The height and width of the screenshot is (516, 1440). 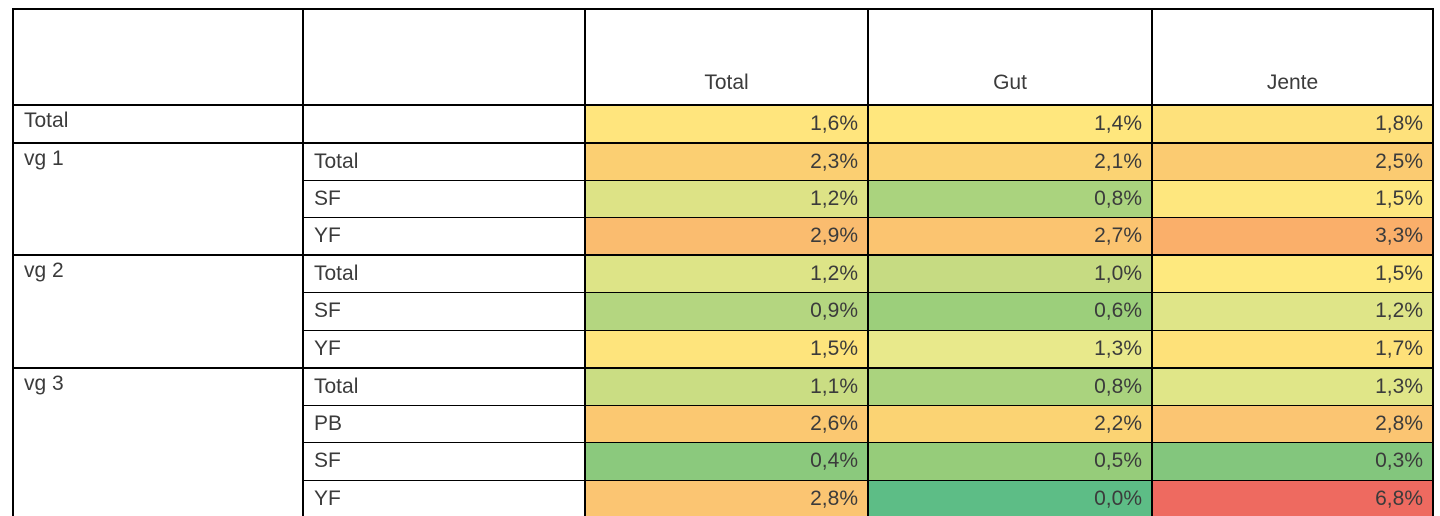 What do you see at coordinates (1009, 236) in the screenshot?
I see `value-cell: 2,7%` at bounding box center [1009, 236].